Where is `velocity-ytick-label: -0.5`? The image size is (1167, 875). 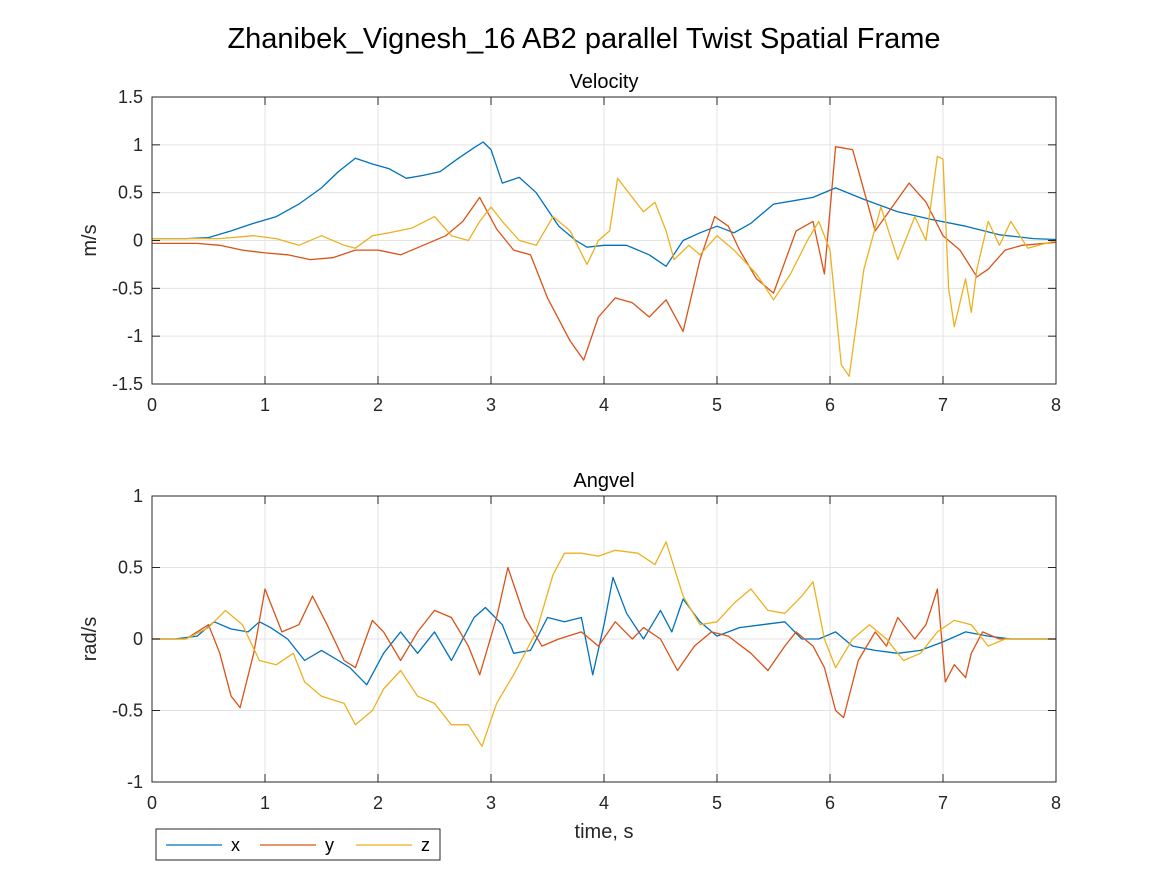
velocity-ytick-label: -0.5 is located at coordinates (127, 288).